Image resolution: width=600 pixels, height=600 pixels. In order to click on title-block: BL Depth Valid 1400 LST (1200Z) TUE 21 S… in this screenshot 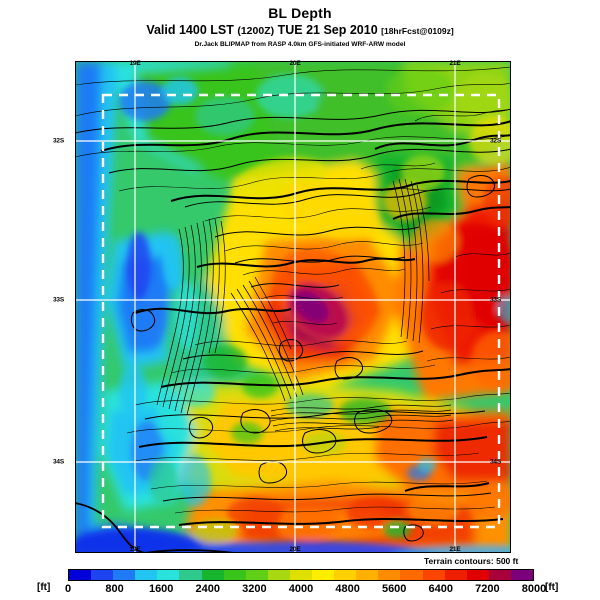, I will do `click(300, 28)`.